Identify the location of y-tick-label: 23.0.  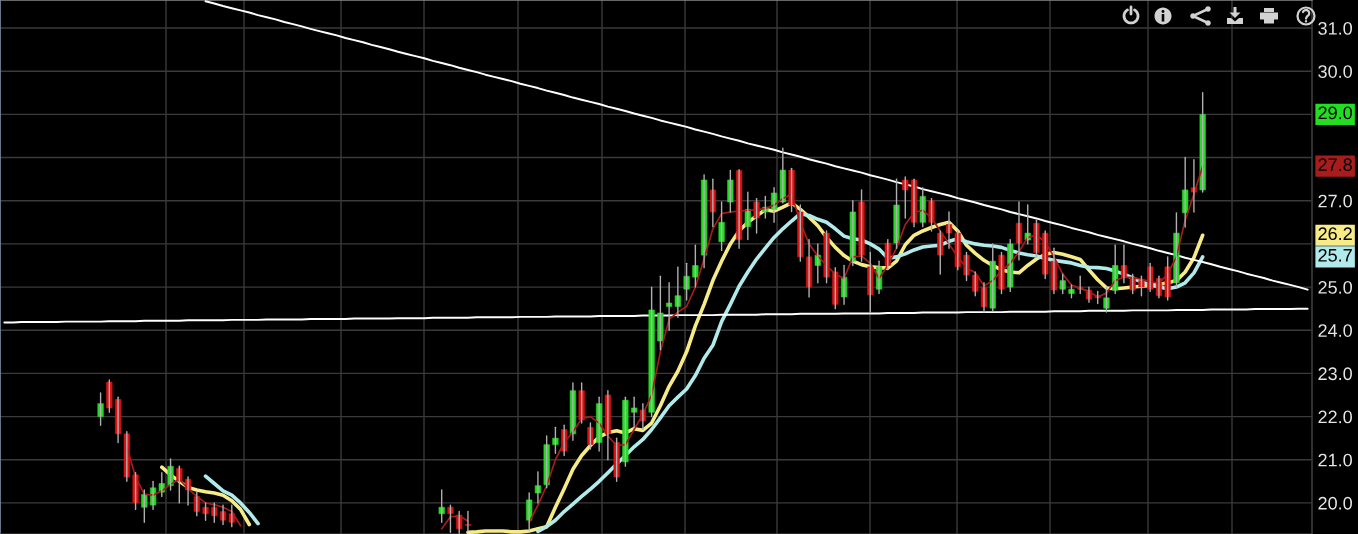
(1335, 374).